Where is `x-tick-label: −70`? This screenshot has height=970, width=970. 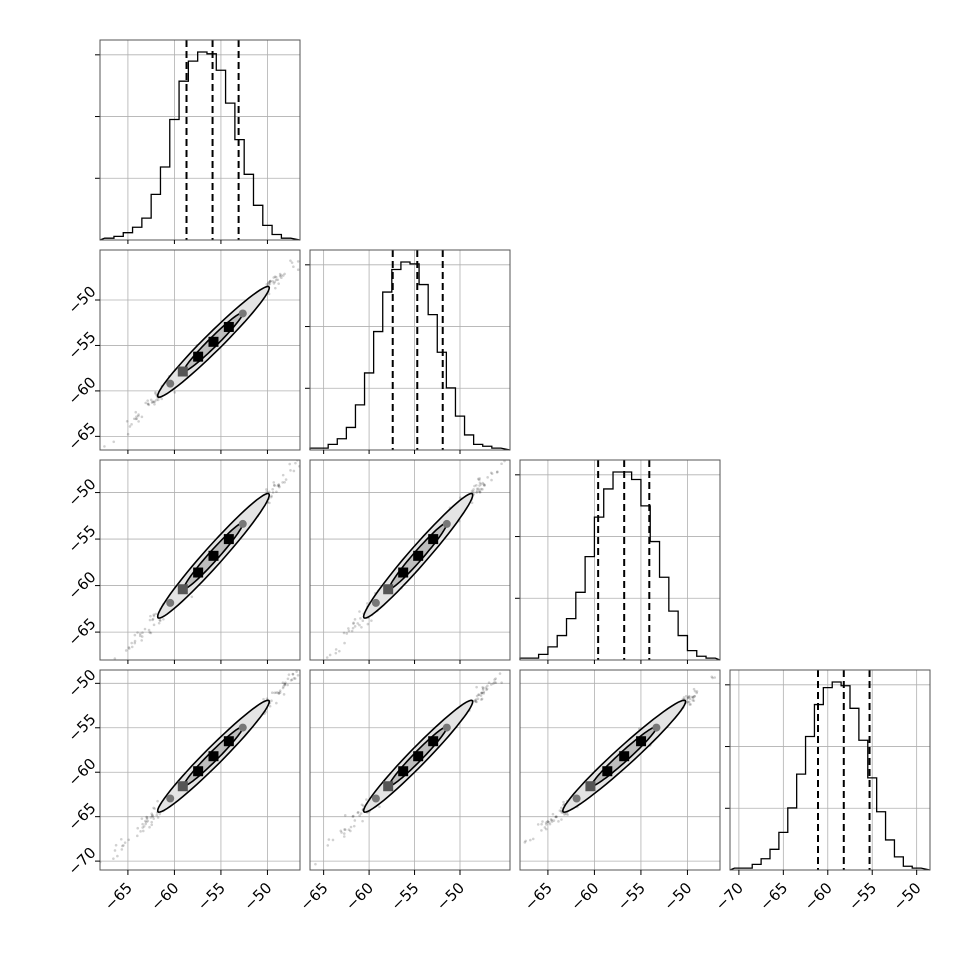
x-tick-label: −70 is located at coordinates (729, 896).